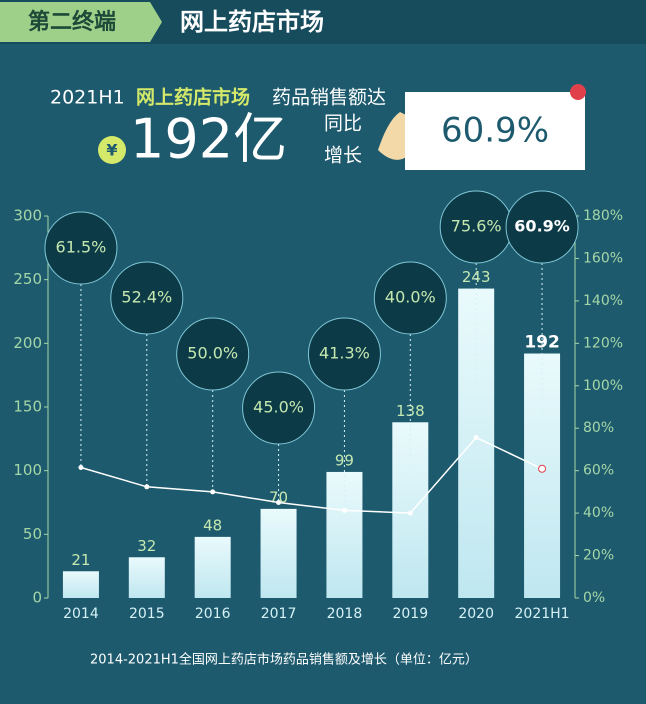 The height and width of the screenshot is (704, 646). I want to click on y2-tick-label: 60%, so click(598, 471).